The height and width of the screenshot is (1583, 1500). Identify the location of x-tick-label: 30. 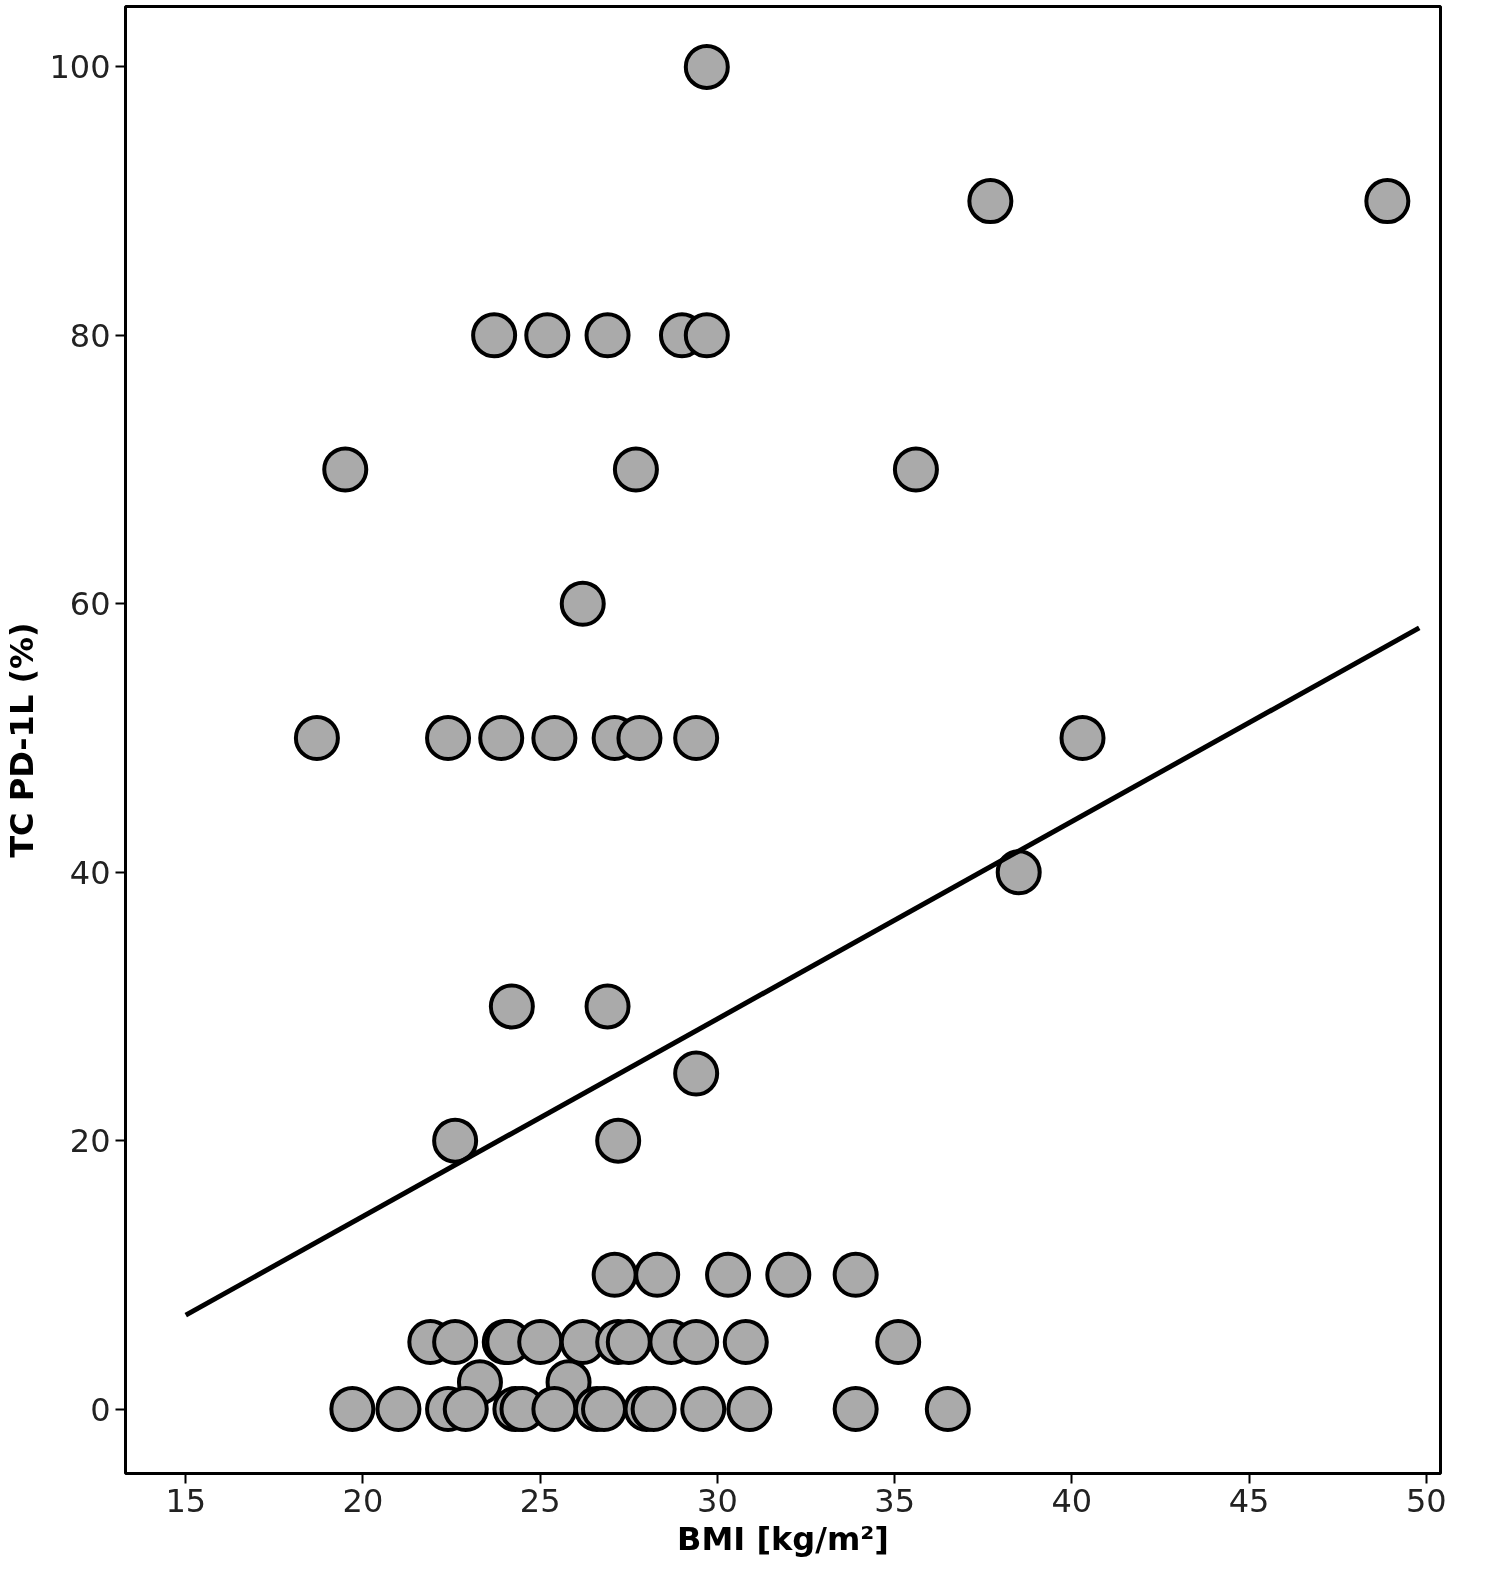
(717, 1500).